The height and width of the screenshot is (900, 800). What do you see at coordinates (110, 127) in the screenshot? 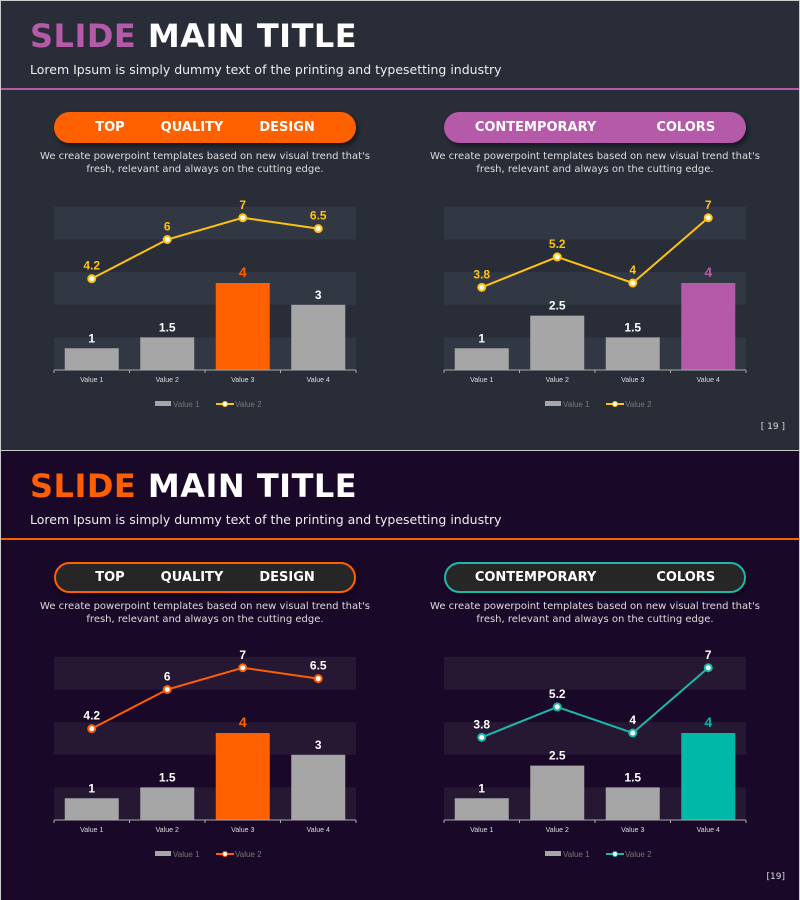
I see `header-word: TOP` at bounding box center [110, 127].